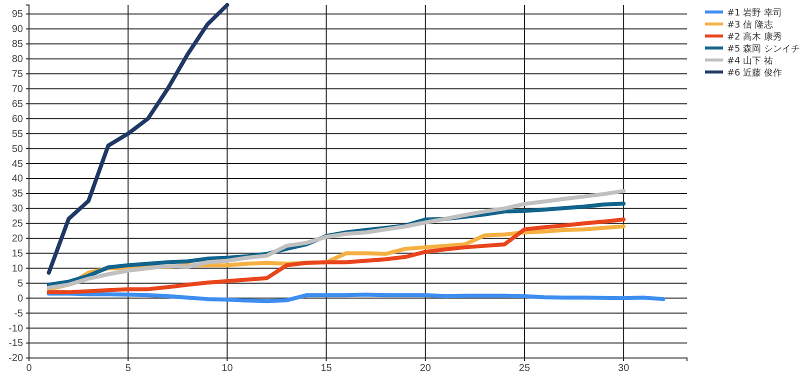 This screenshot has height=378, width=800. What do you see at coordinates (18, 224) in the screenshot?
I see `y-tick-label: 25` at bounding box center [18, 224].